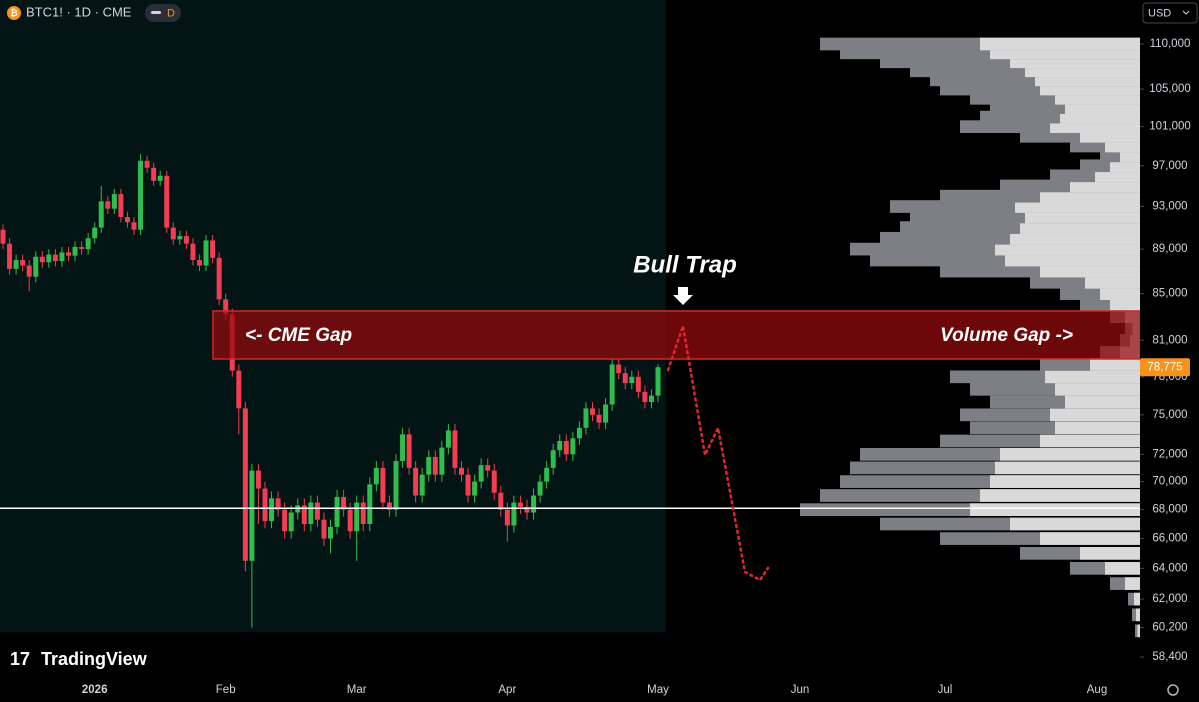 Image resolution: width=1199 pixels, height=702 pixels. I want to click on badge-icon, so click(156, 12).